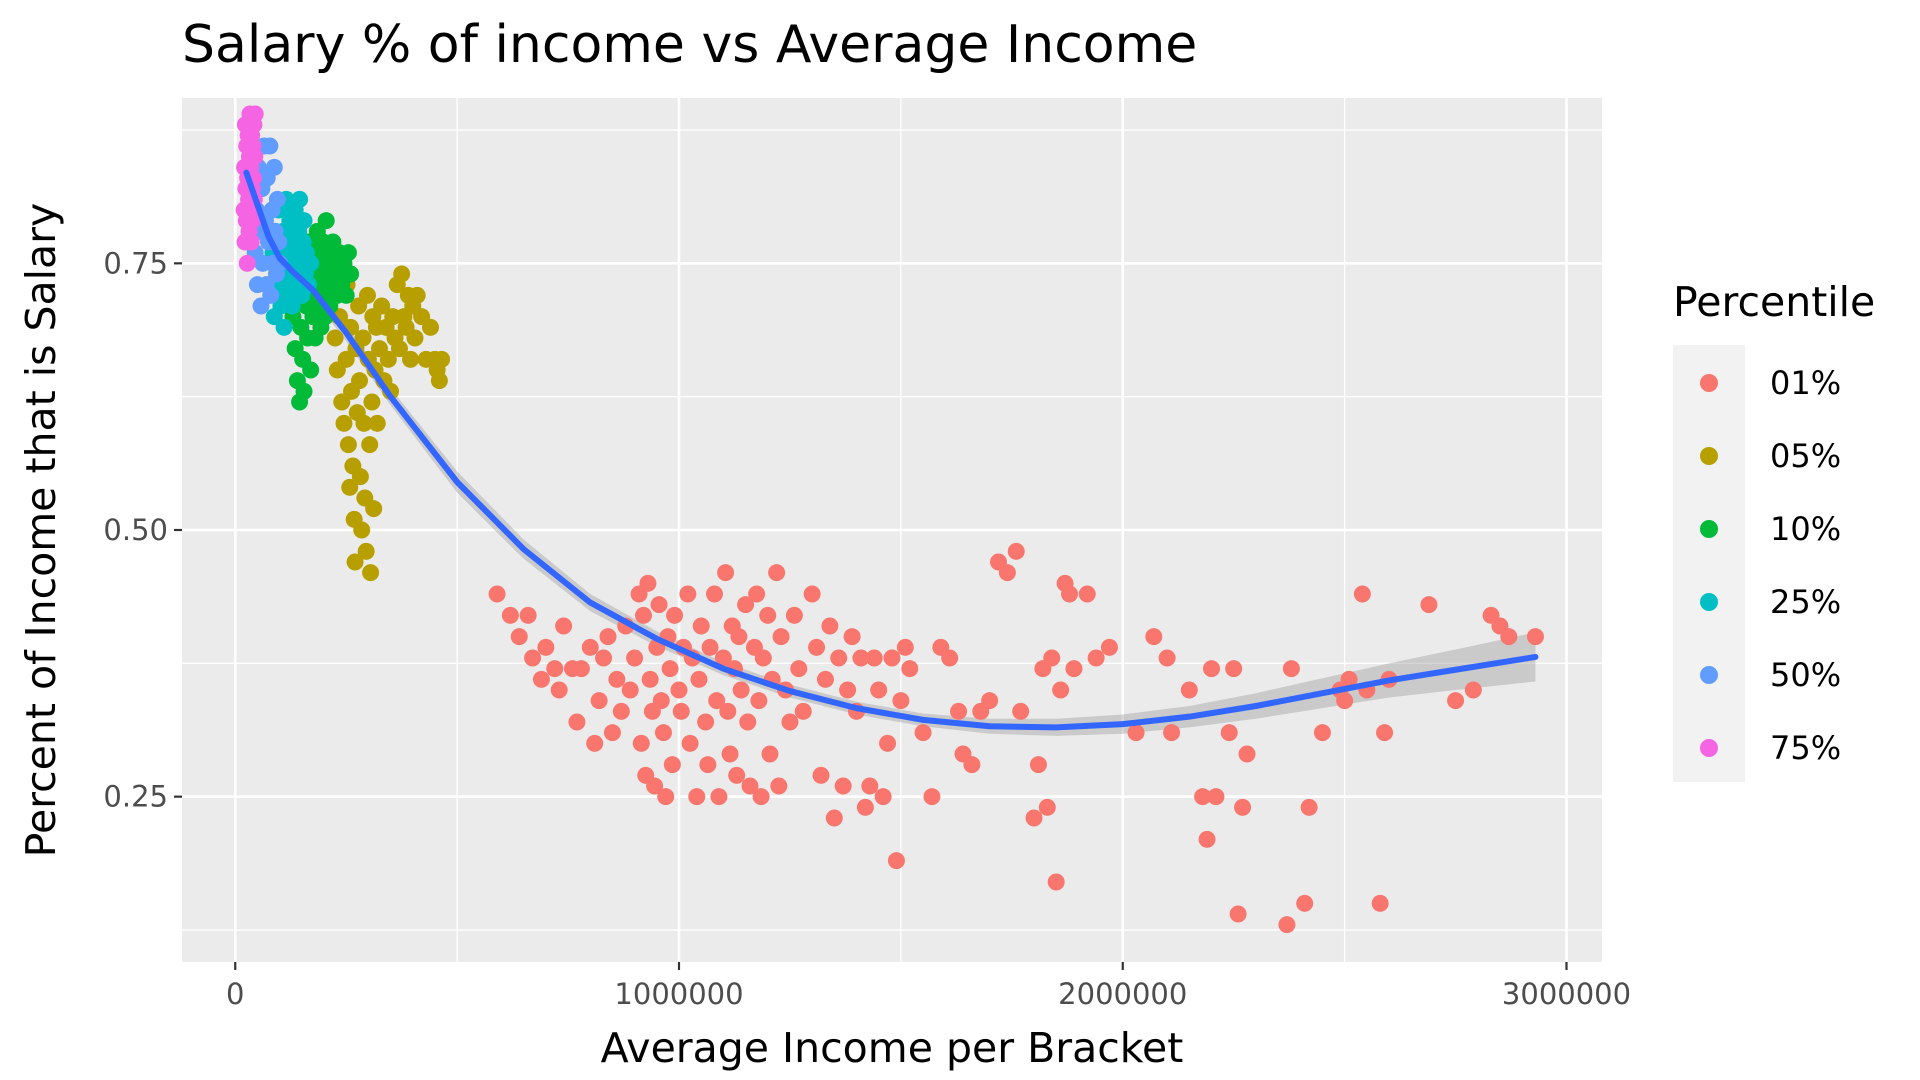 Image resolution: width=1920 pixels, height=1080 pixels. Describe the element at coordinates (1774, 530) in the screenshot. I see `legend: Percentile 01% 05% 10% 25% 50% 75%` at that location.